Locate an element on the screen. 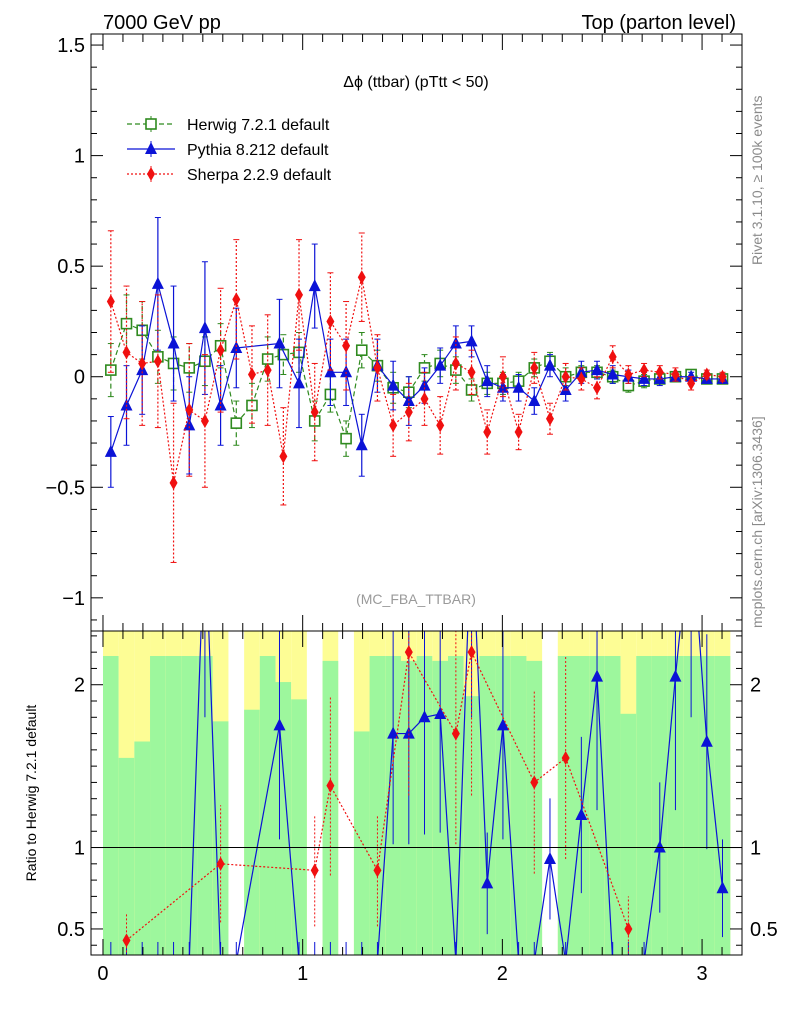  y-tick-label: 1 is located at coordinates (79, 157).